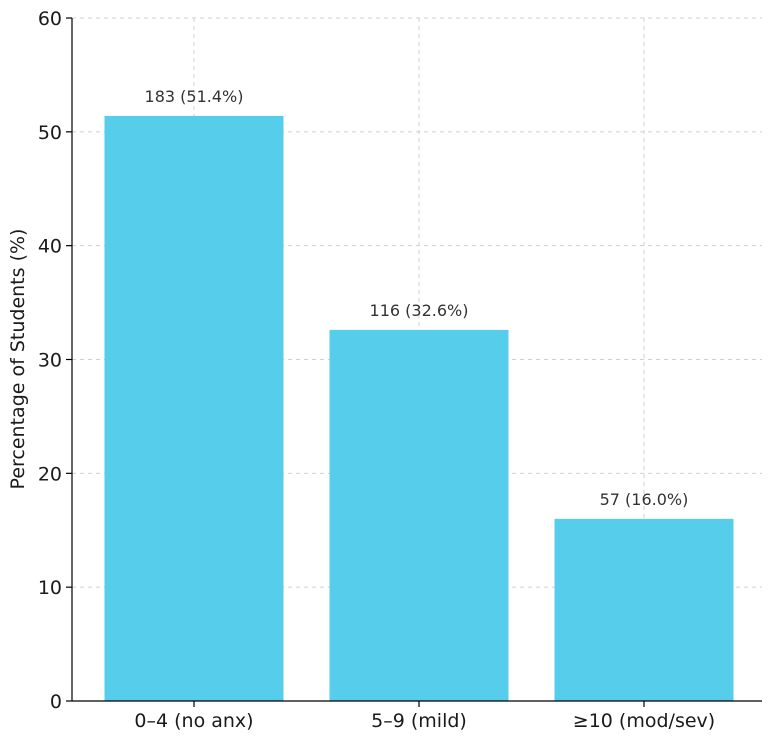 This screenshot has width=778, height=737. What do you see at coordinates (419, 310) in the screenshot?
I see `bar-data-label: 116 (32.6%)` at bounding box center [419, 310].